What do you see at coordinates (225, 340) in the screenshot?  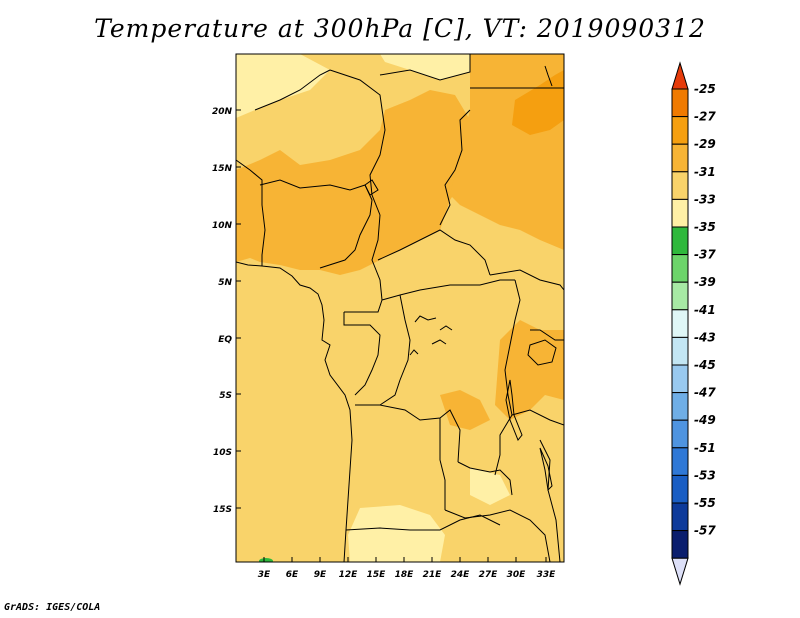 I see `lat-tick-label: EQ` at bounding box center [225, 340].